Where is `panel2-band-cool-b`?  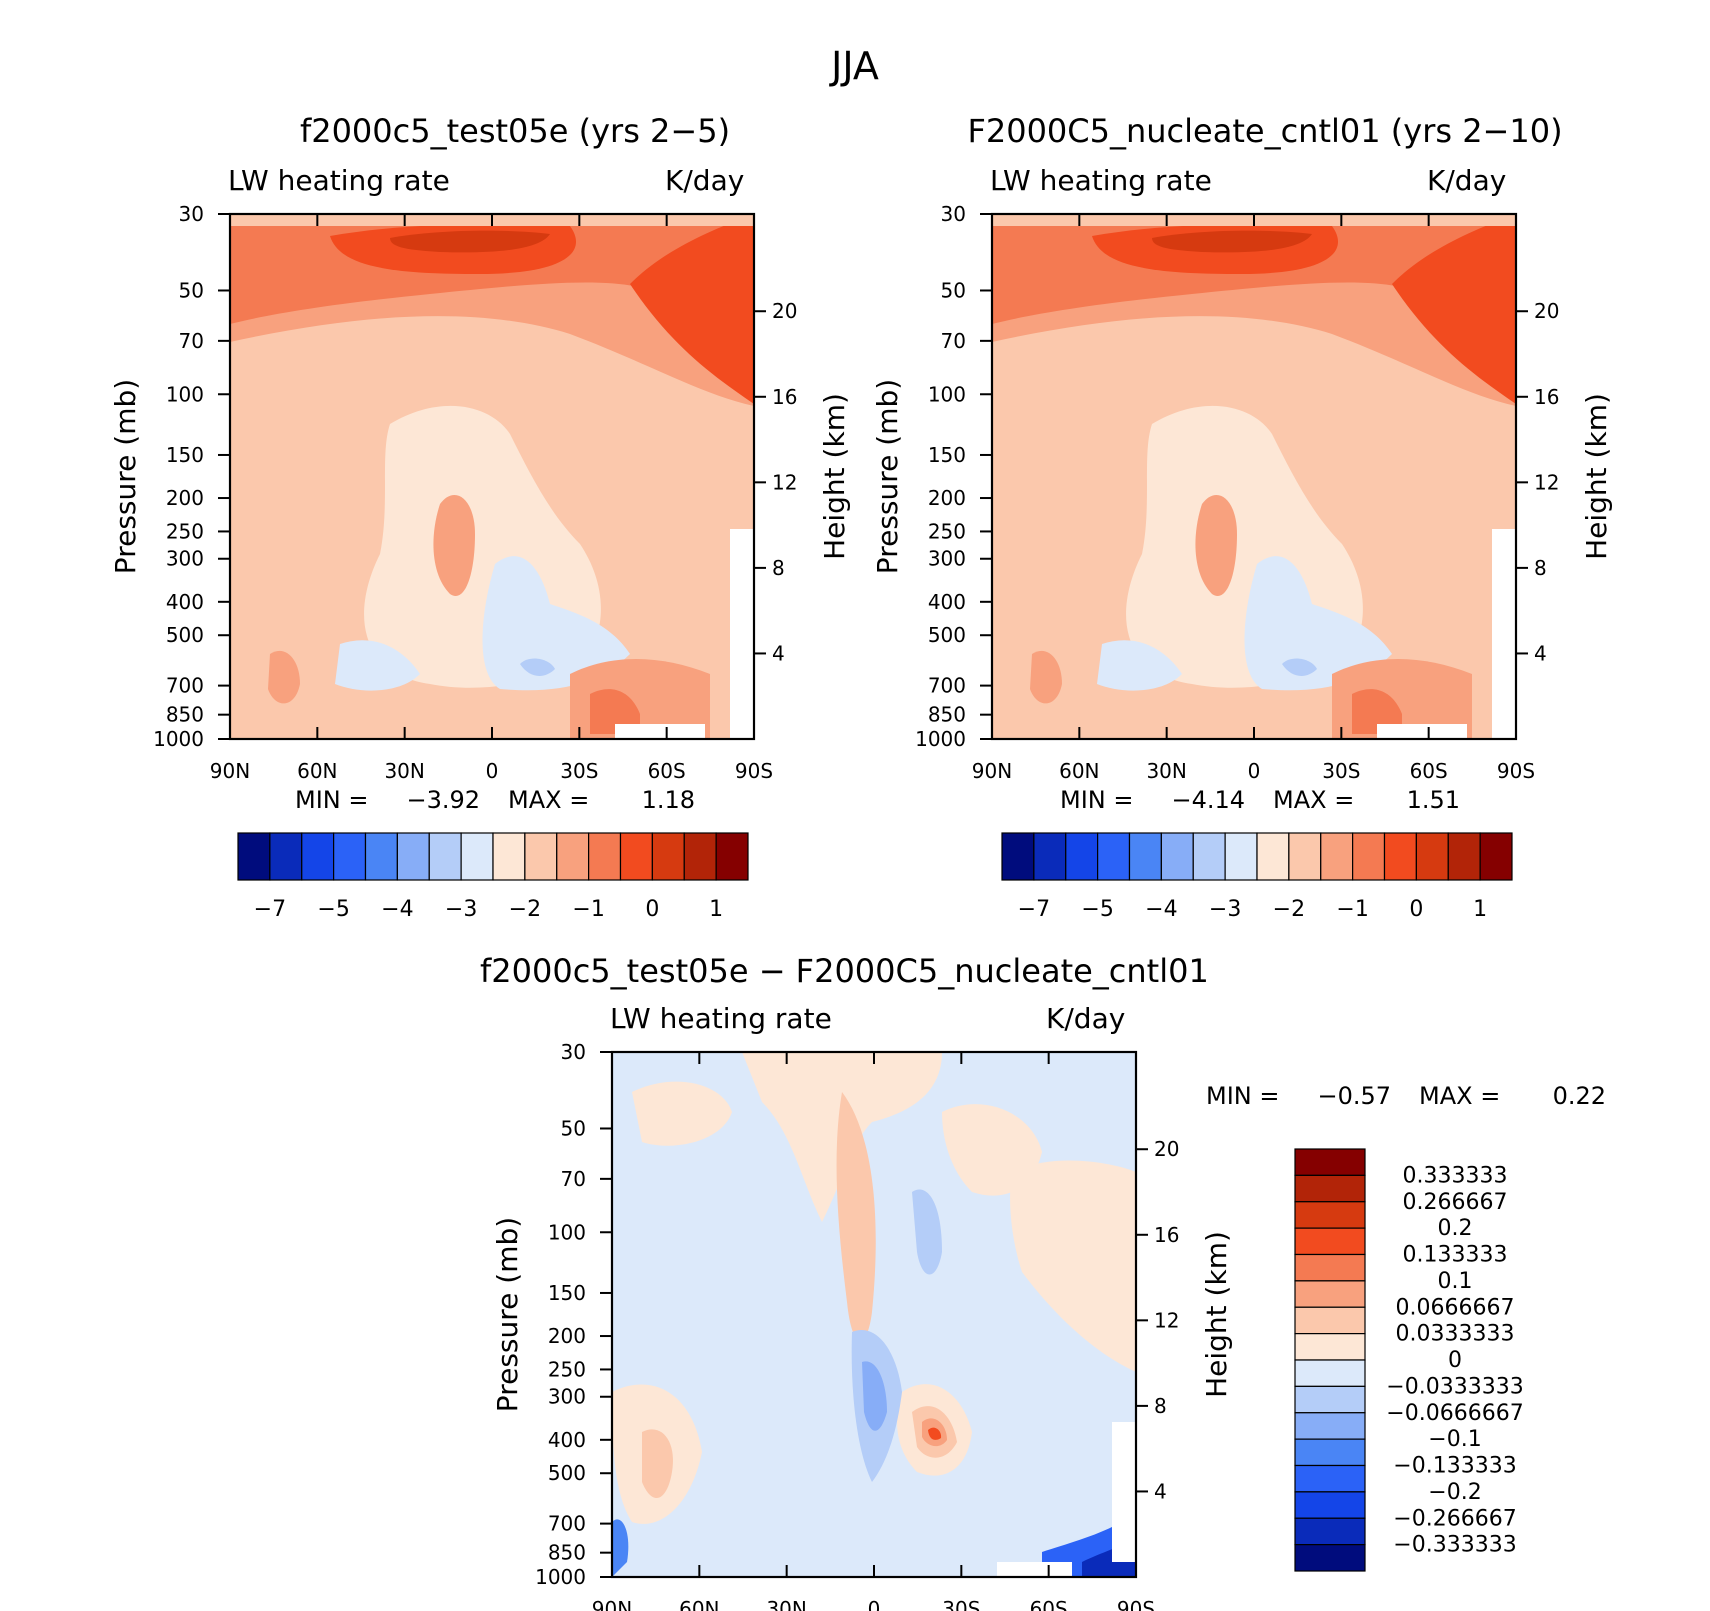 panel2-band-cool-b is located at coordinates (1139, 665).